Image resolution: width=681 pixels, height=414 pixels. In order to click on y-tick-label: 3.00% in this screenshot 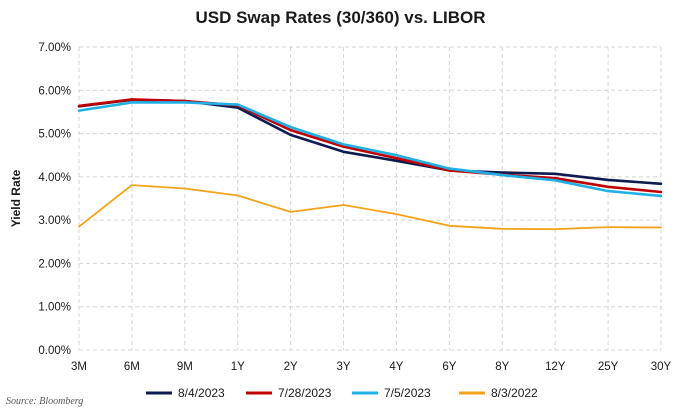, I will do `click(54, 221)`.